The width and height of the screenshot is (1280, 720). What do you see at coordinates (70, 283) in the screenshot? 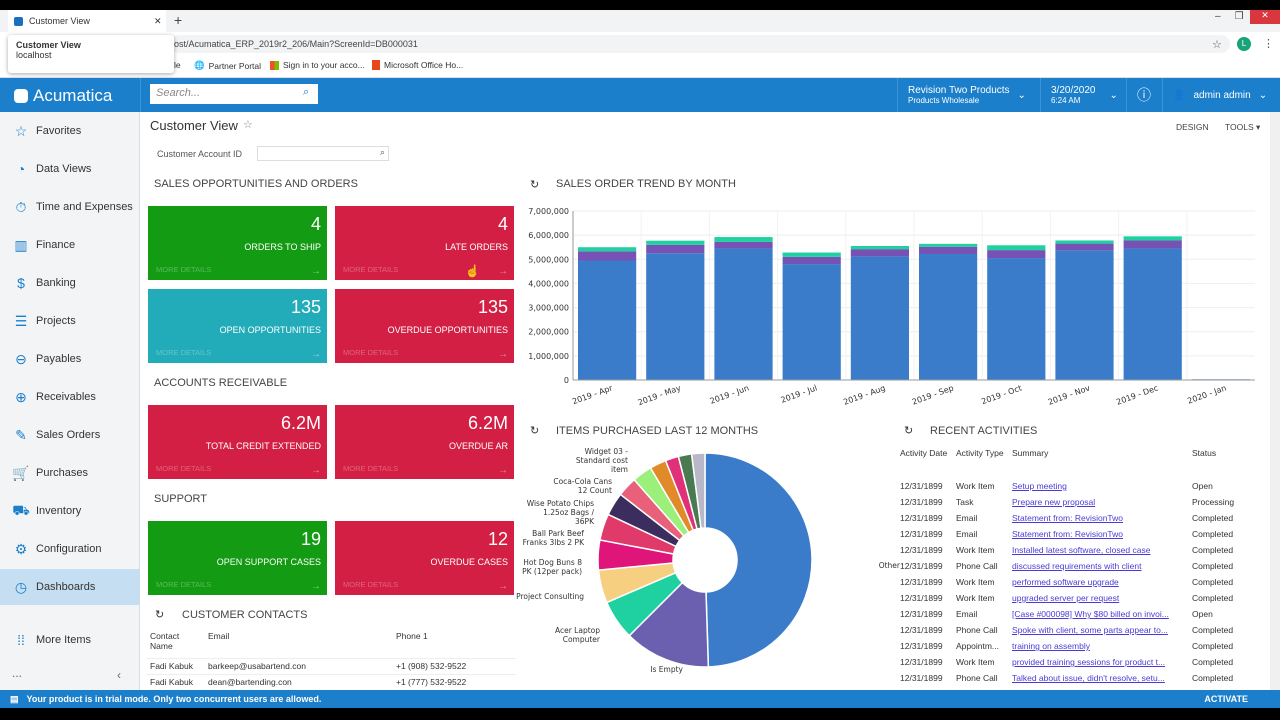
I see `sidebar-item-banking: $ Banking` at bounding box center [70, 283].